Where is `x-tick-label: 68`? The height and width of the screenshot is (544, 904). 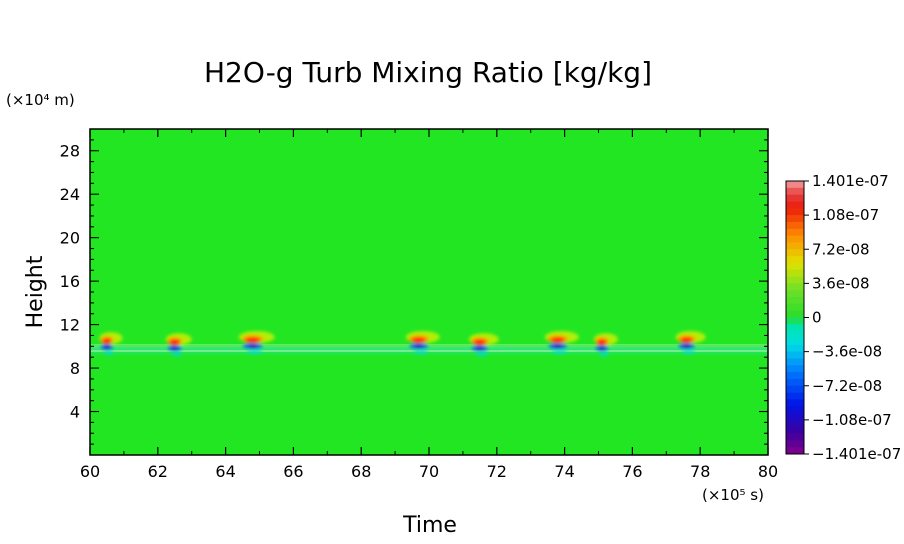
x-tick-label: 68 is located at coordinates (361, 471).